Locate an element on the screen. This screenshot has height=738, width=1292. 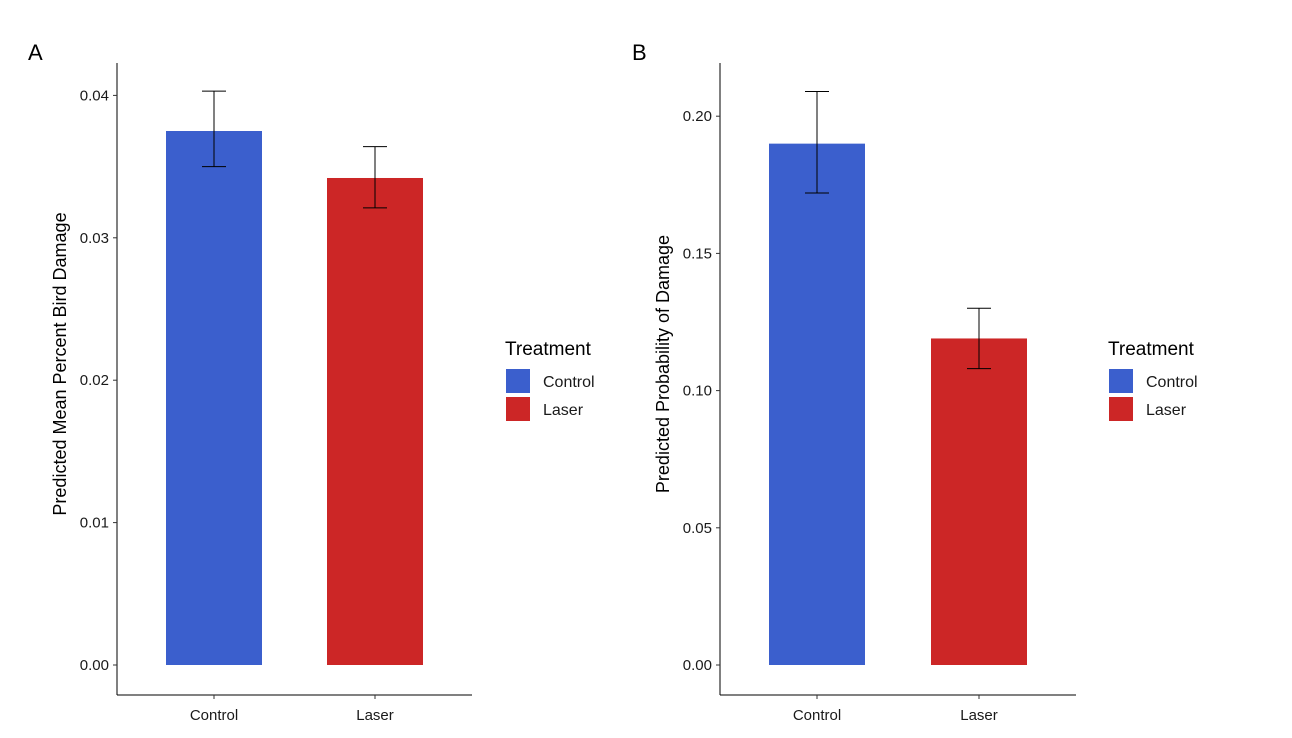
y-tick-label: 0.15 is located at coordinates (697, 253).